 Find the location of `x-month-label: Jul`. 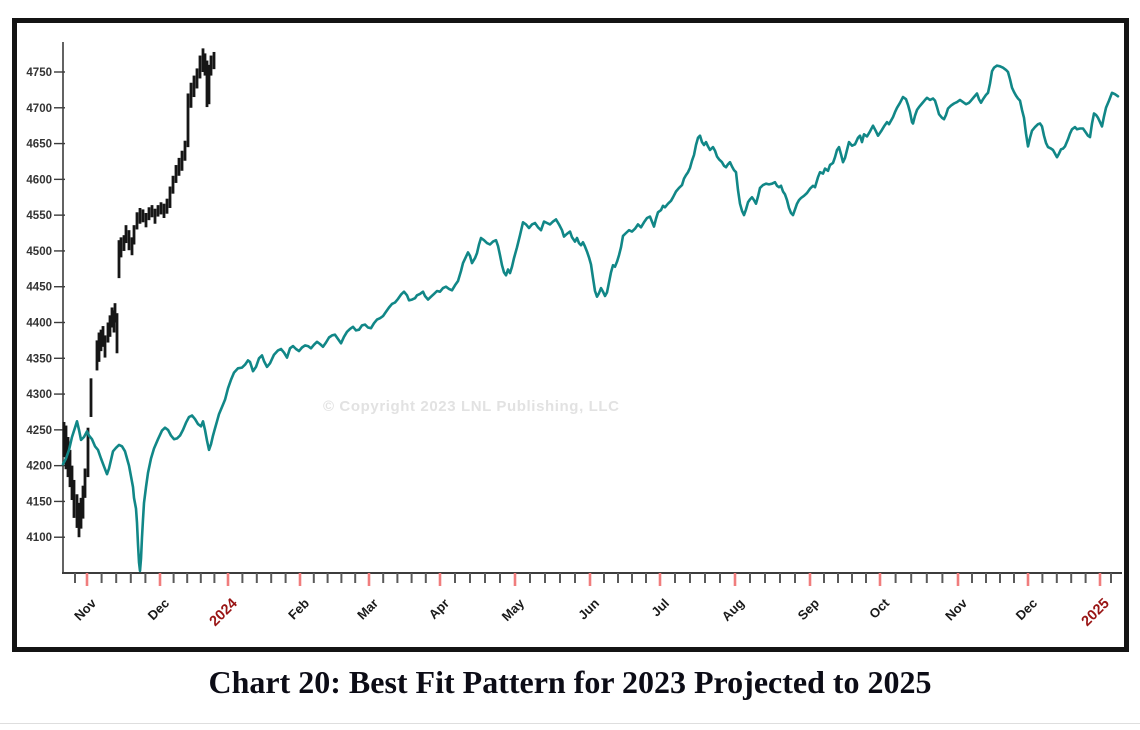

x-month-label: Jul is located at coordinates (660, 608).